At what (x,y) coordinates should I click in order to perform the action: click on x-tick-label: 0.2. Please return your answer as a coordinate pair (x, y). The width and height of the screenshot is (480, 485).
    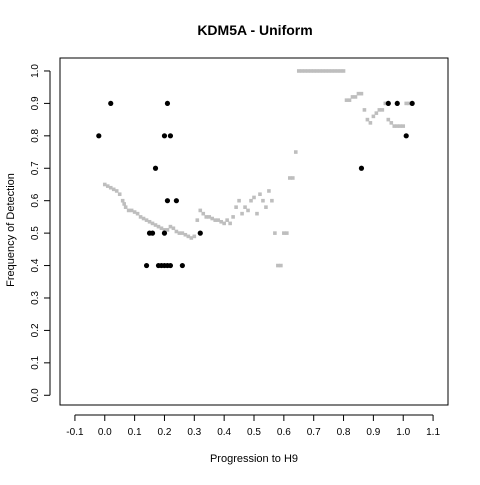
    Looking at the image, I should click on (165, 432).